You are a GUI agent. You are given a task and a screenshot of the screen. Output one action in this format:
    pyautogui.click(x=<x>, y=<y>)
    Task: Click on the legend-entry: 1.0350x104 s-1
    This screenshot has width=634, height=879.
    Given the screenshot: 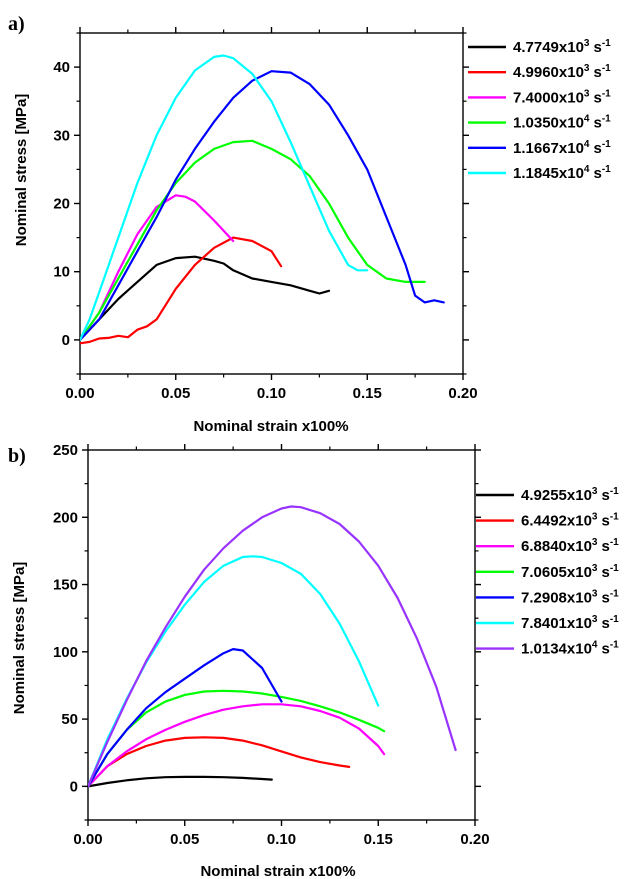 What is the action you would take?
    pyautogui.click(x=562, y=123)
    